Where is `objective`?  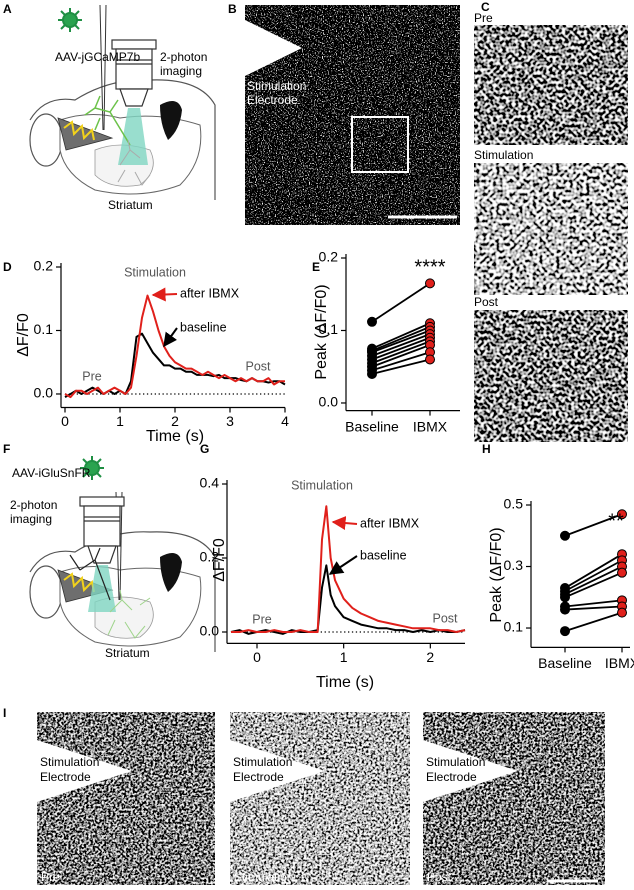
objective is located at coordinates (134, 73).